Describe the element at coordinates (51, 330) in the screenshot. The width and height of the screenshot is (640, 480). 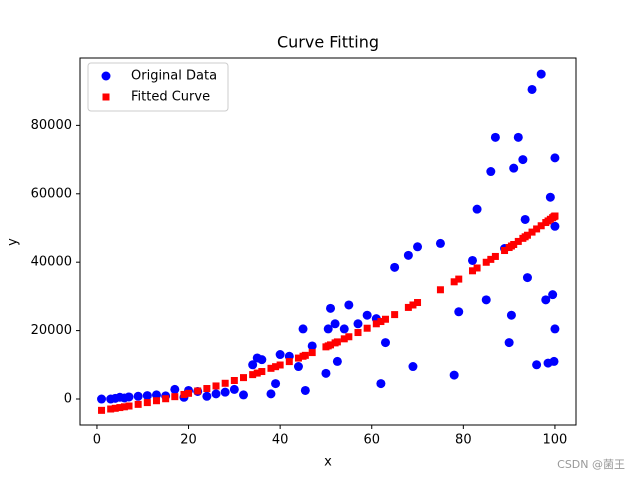
I see `y-tick-label: 20000` at that location.